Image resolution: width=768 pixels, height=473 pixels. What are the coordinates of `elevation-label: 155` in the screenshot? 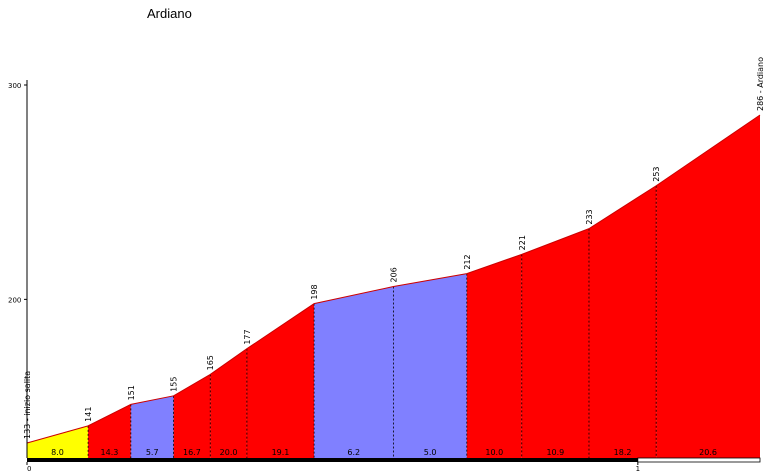 It's located at (174, 384).